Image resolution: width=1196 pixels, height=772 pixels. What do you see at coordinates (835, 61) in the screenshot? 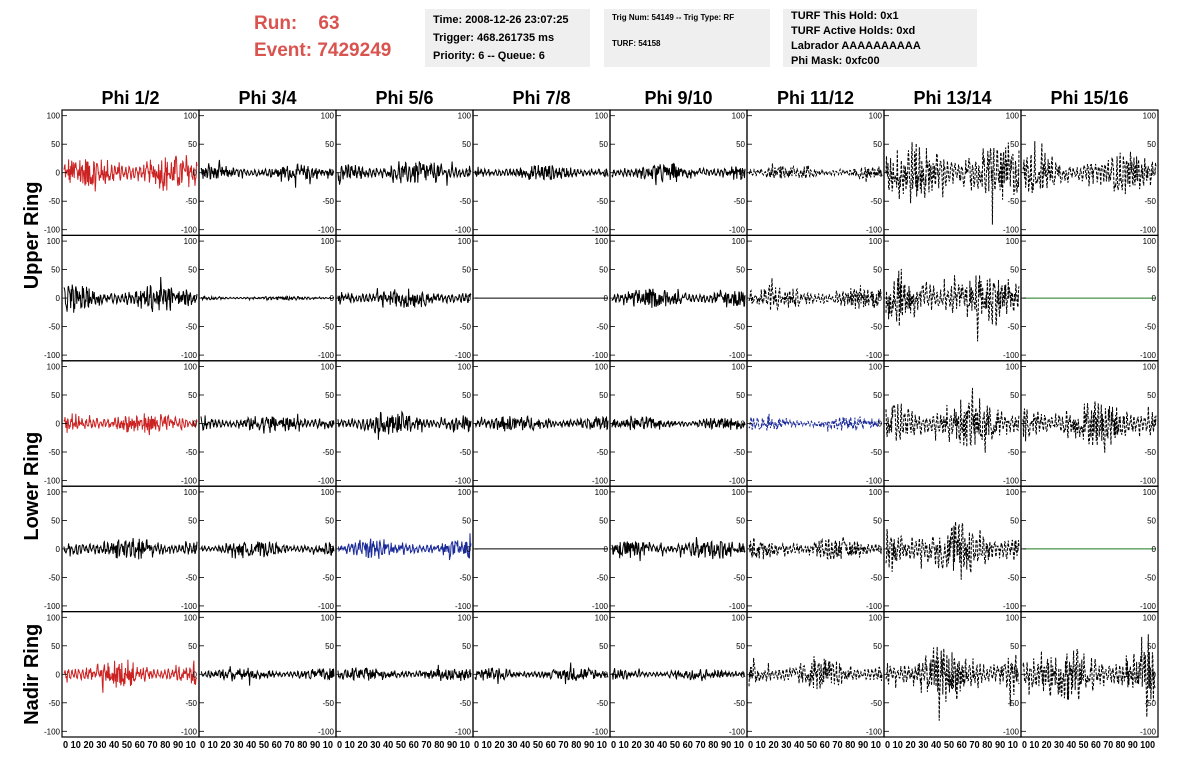
I see `phi-mask-text: Phi Mask: 0xfc00` at bounding box center [835, 61].